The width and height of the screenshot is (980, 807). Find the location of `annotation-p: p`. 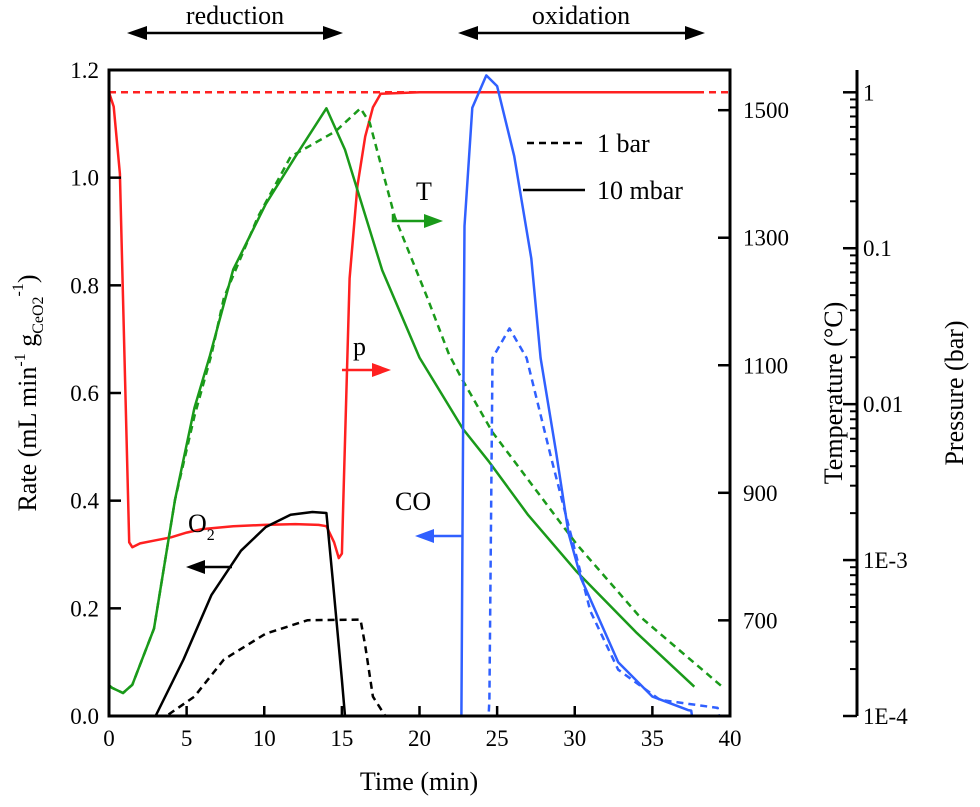

annotation-p: p is located at coordinates (366, 354).